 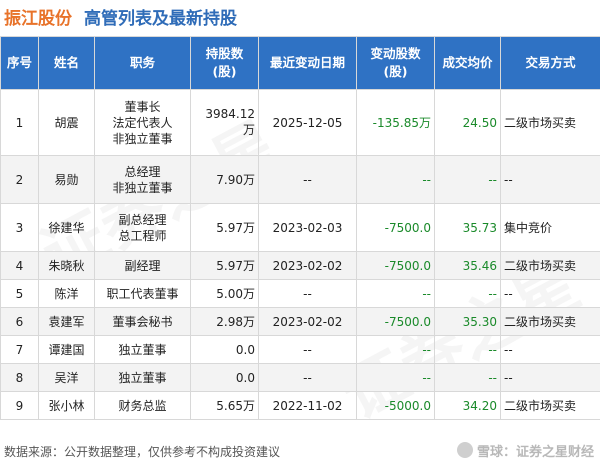 What do you see at coordinates (66, 265) in the screenshot?
I see `executive-name: 朱晓秋` at bounding box center [66, 265].